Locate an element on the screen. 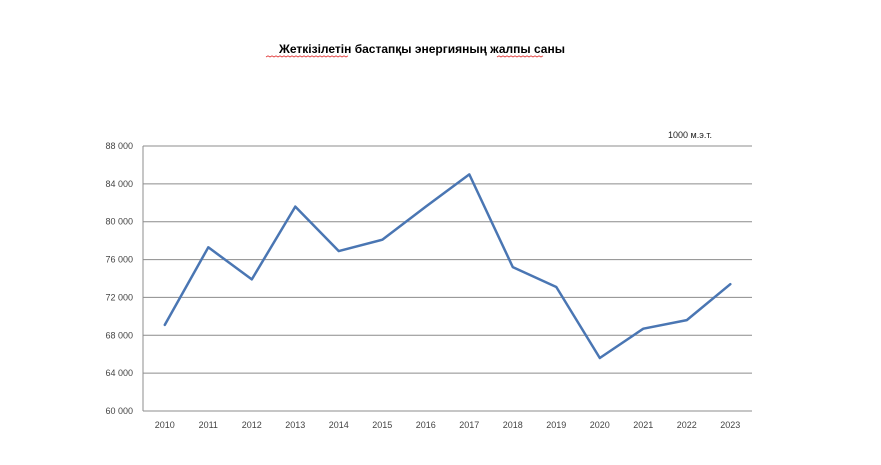  x-tick-label: 2010 is located at coordinates (165, 425).